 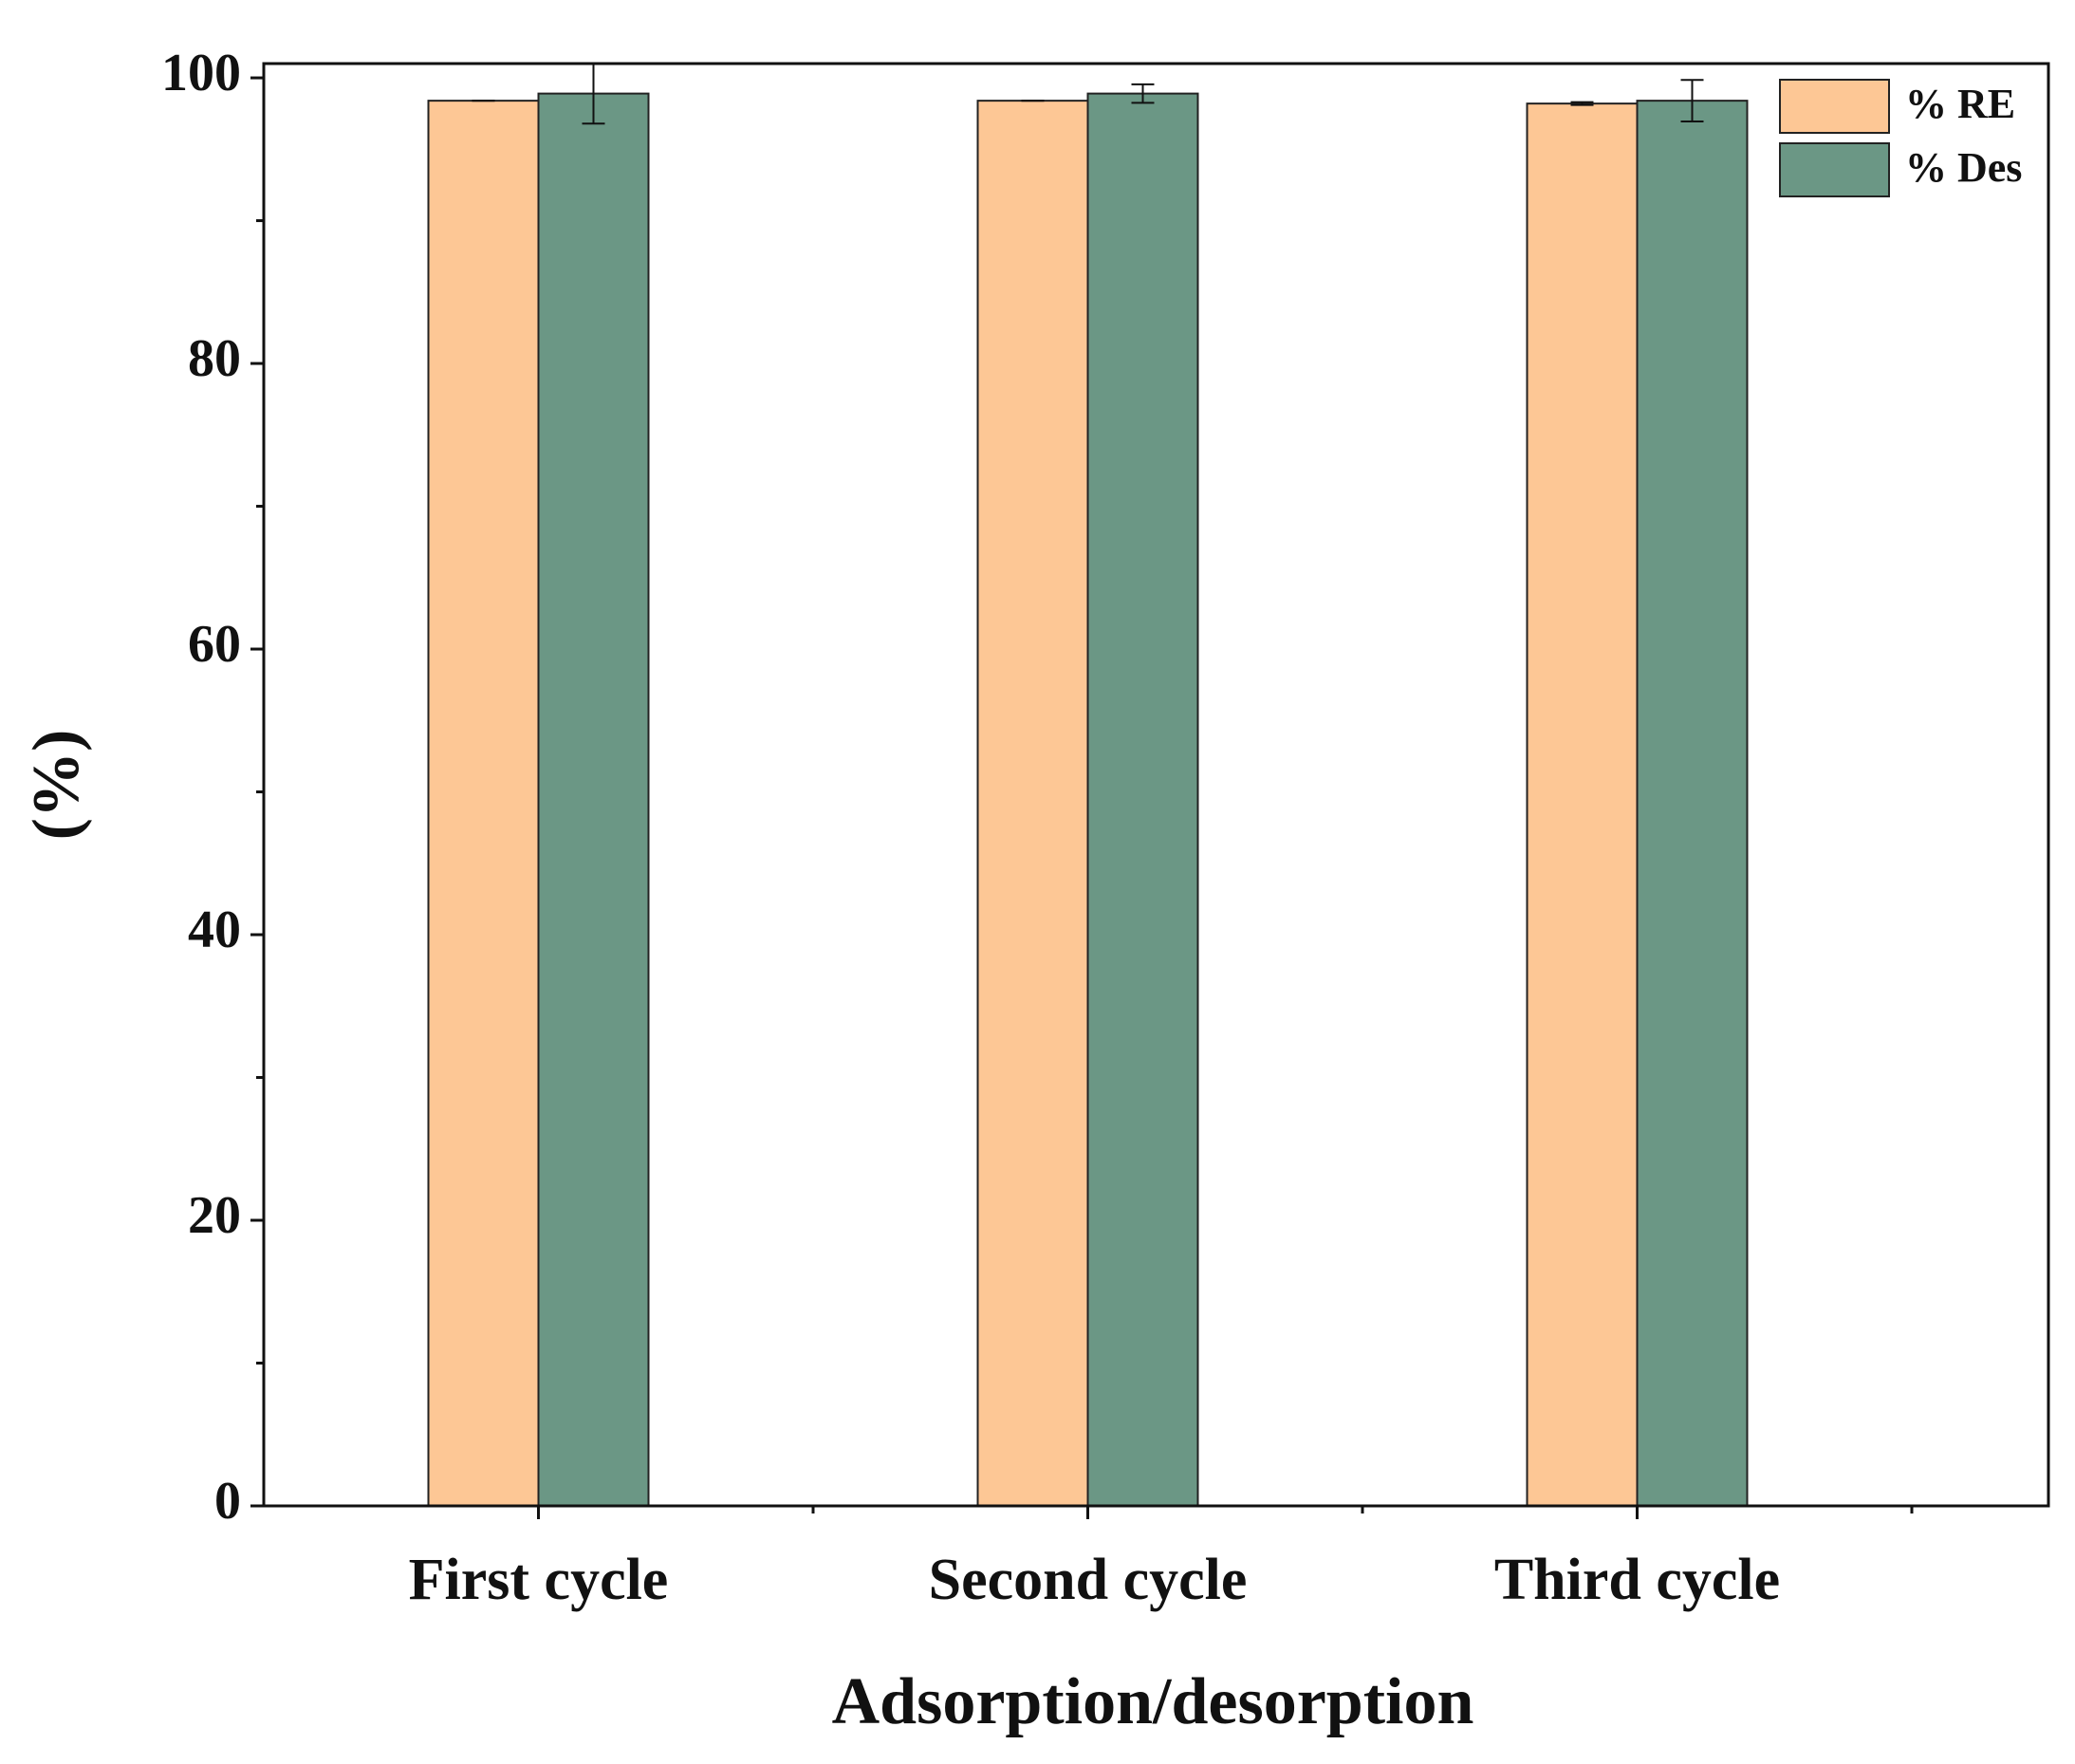 What do you see at coordinates (539, 1580) in the screenshot?
I see `x-tick-label: First cycle` at bounding box center [539, 1580].